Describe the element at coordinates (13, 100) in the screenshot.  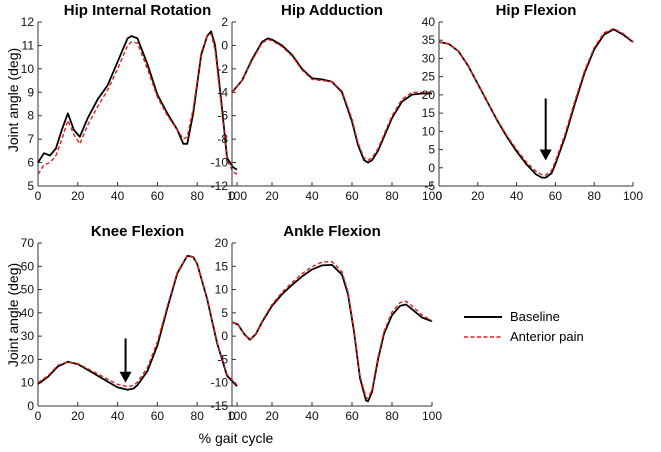
I see `y-axis-label: Joint angle (deg)` at that location.